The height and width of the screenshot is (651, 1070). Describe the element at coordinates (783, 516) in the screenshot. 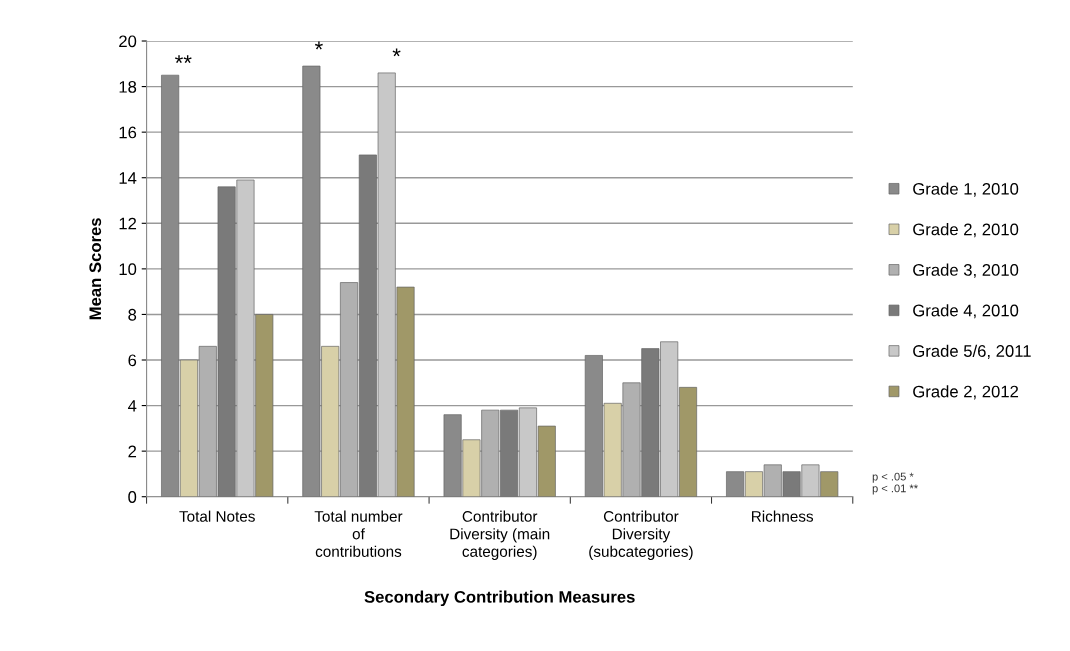

I see `x-tick-label: Richness` at that location.